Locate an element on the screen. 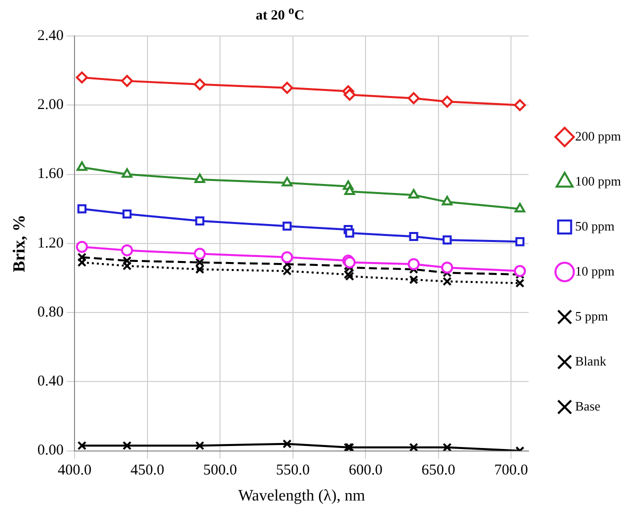  chart-title: at 20 $^{o}$C is located at coordinates (280, 14).